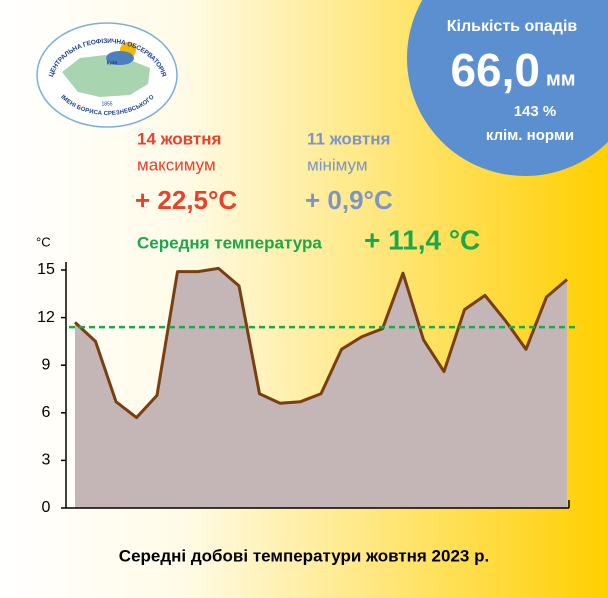 The height and width of the screenshot is (598, 608). Describe the element at coordinates (46, 364) in the screenshot. I see `y-tick-label: 9` at that location.